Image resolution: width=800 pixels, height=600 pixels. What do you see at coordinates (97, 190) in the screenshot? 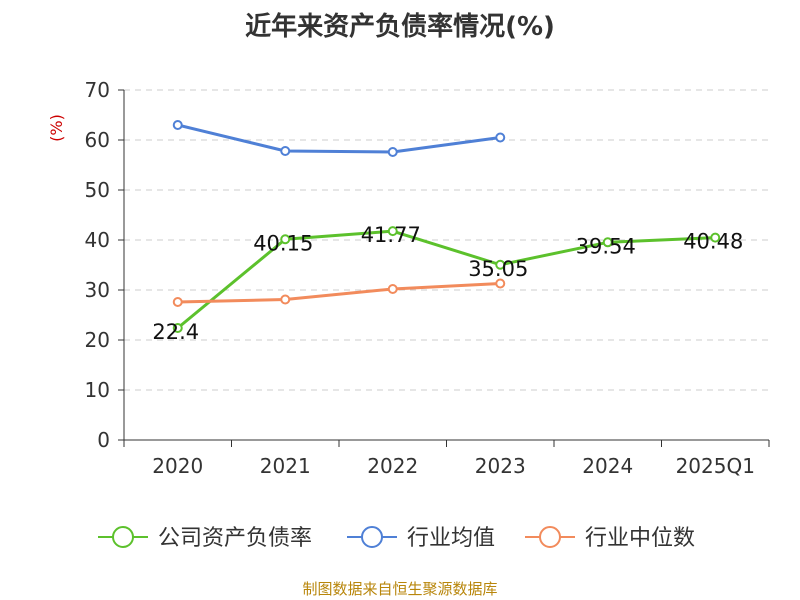
I see `y-tick-label: 50` at bounding box center [97, 190].